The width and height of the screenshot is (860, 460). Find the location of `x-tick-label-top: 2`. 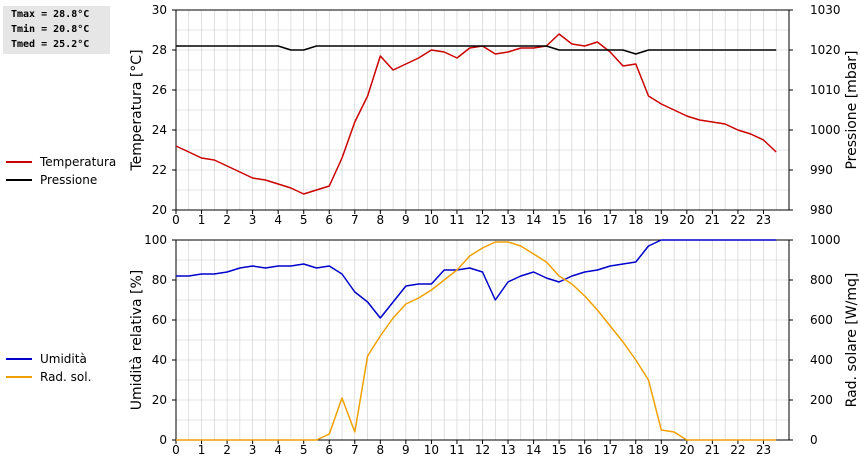

x-tick-label-top: 2 is located at coordinates (227, 220).